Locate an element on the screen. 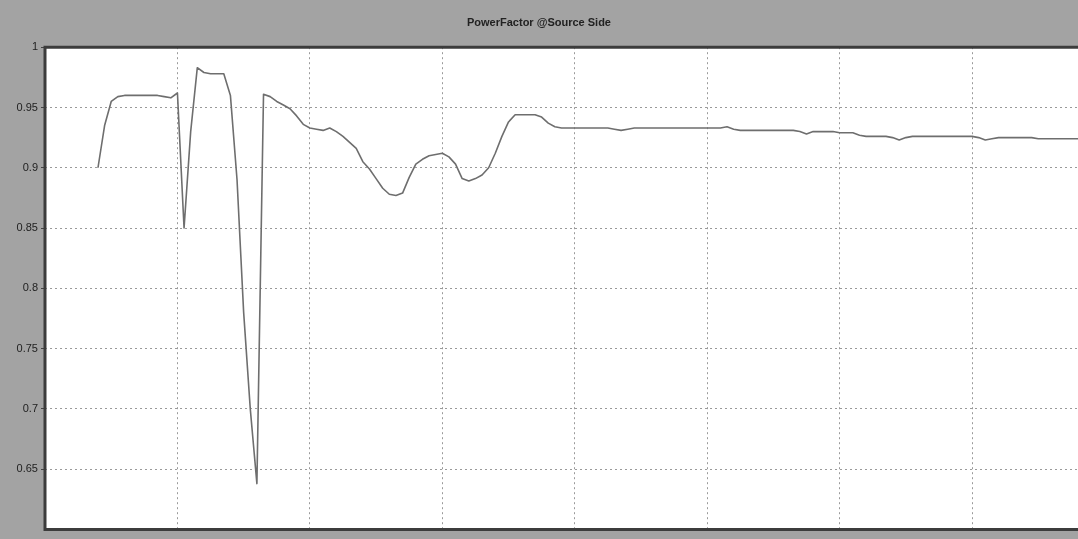 This screenshot has width=1078, height=539. y-tick-label: 0.8 is located at coordinates (30, 287).